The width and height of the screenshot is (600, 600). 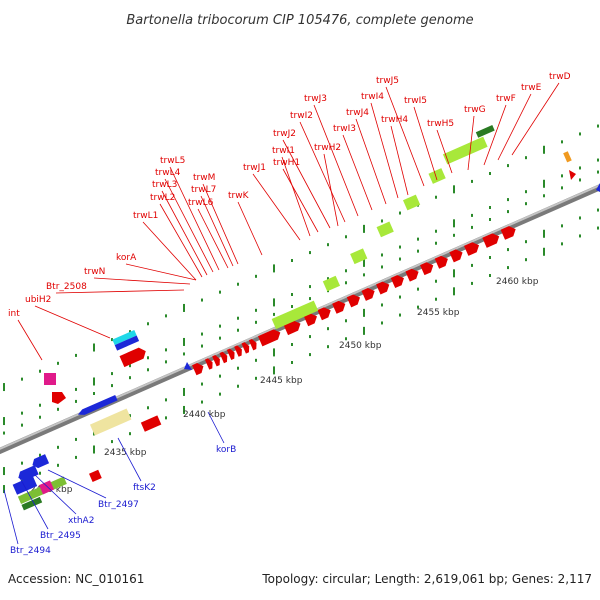 I want to click on reverse-darkgreen, so click(x=32, y=503).